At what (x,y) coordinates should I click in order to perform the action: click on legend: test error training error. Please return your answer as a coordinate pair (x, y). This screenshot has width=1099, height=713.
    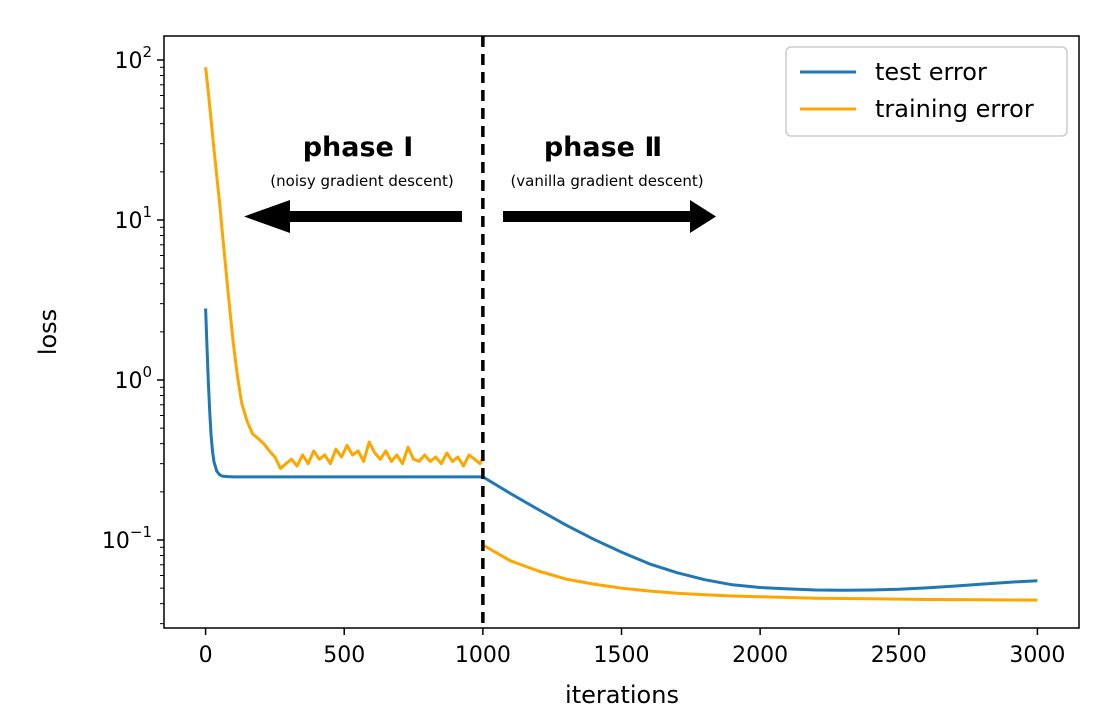
    Looking at the image, I should click on (926, 91).